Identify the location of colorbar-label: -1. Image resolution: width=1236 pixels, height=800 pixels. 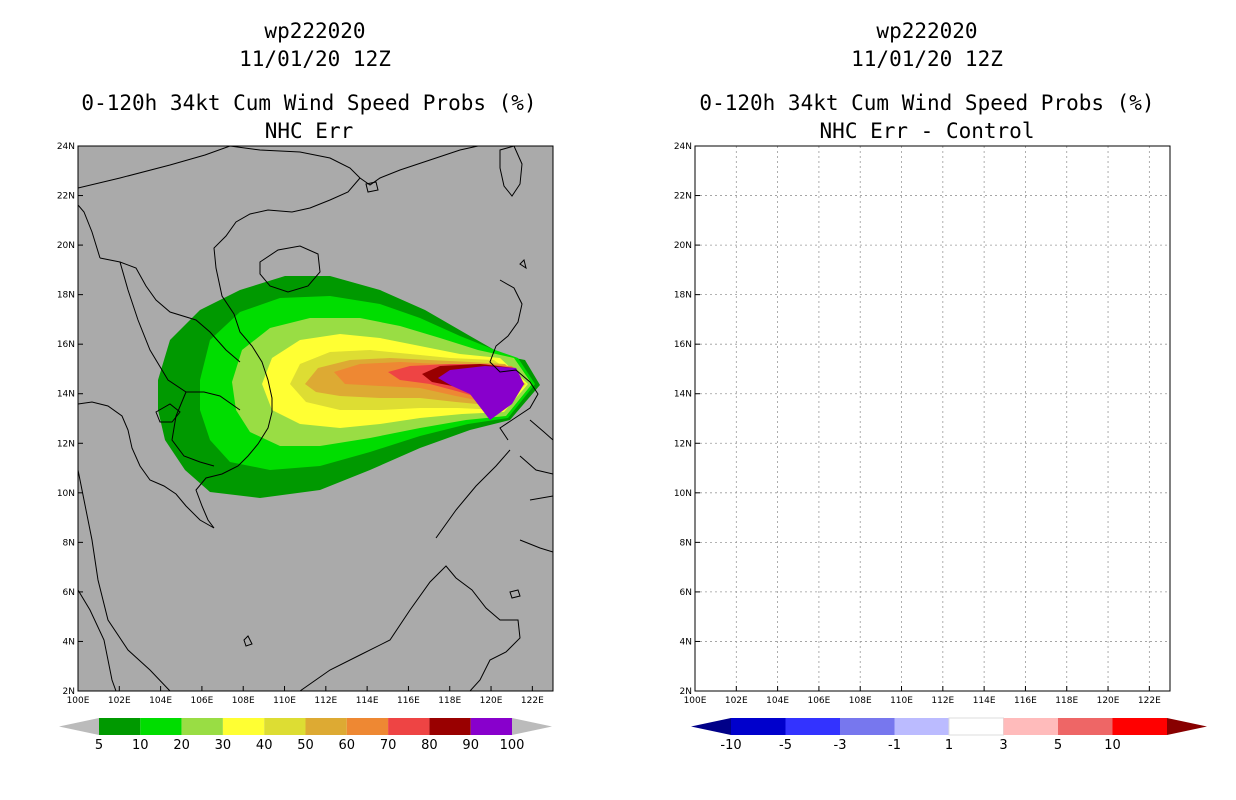
(894, 745).